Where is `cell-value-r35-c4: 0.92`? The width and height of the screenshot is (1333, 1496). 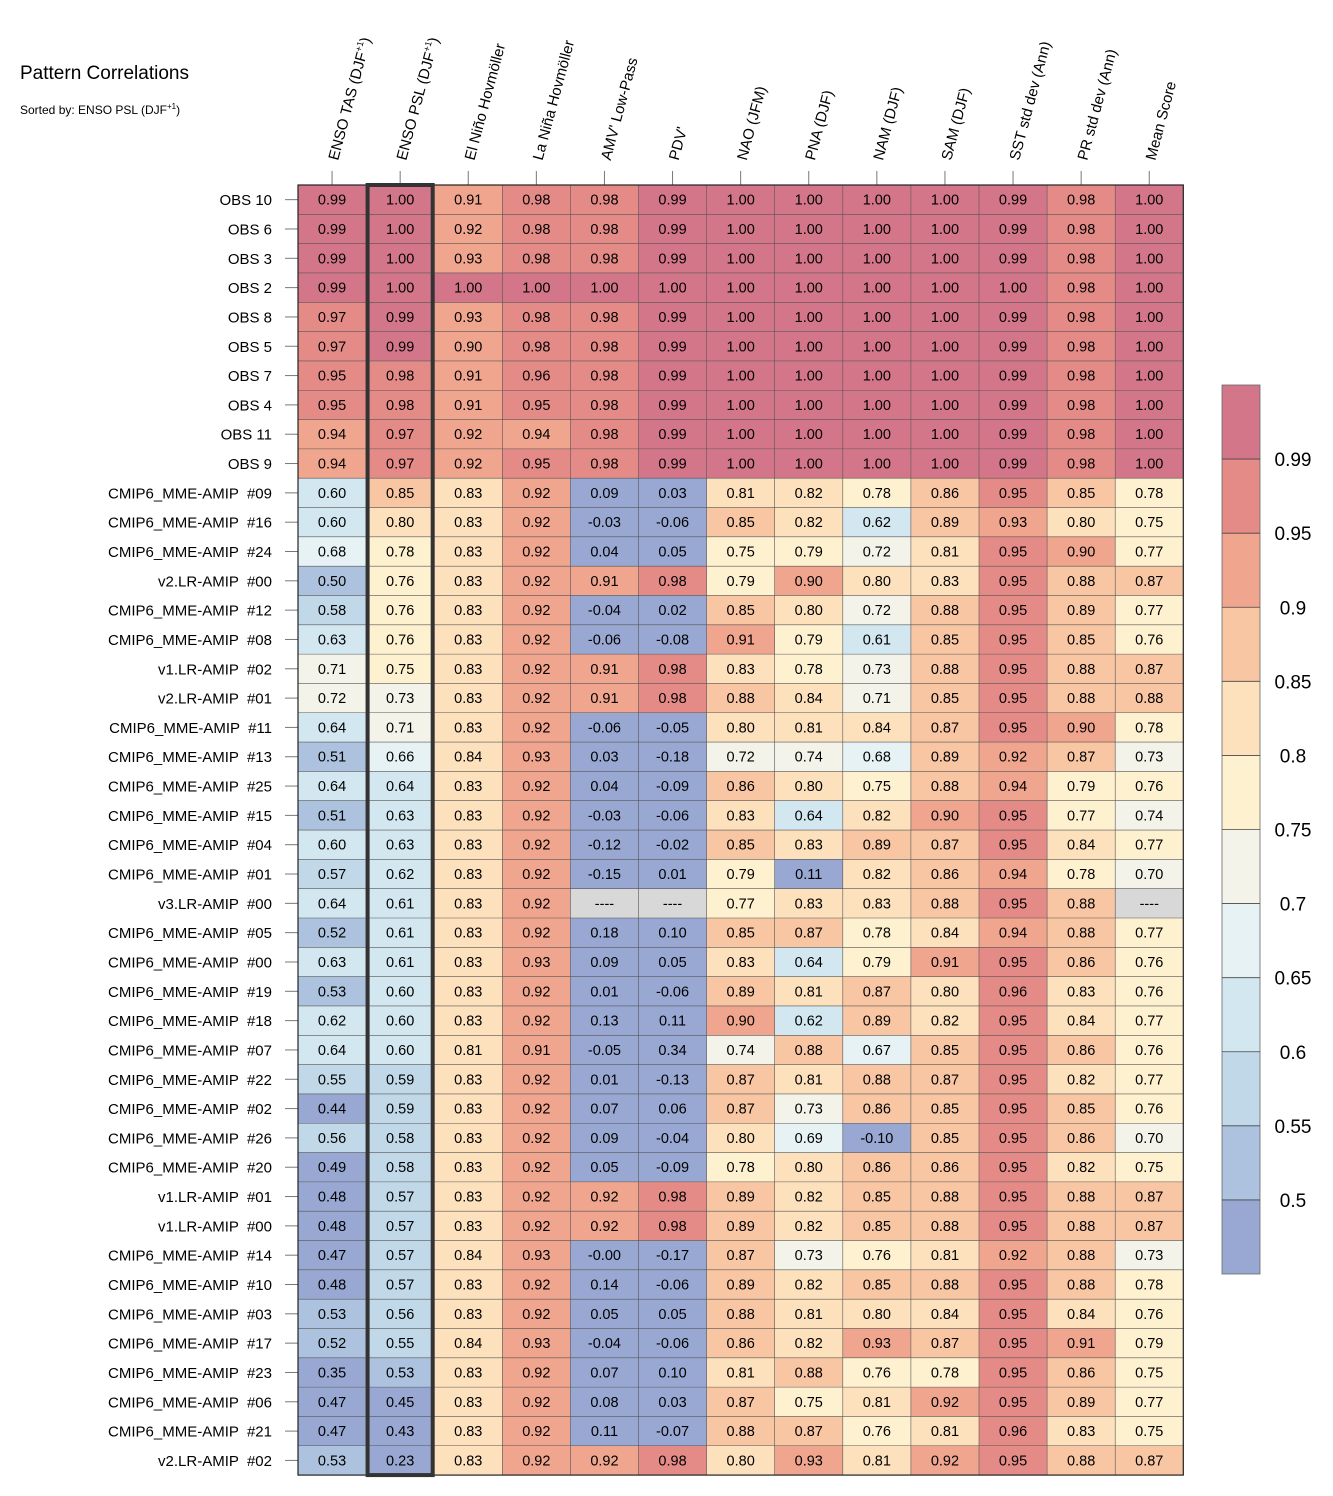 cell-value-r35-c4: 0.92 is located at coordinates (604, 1227).